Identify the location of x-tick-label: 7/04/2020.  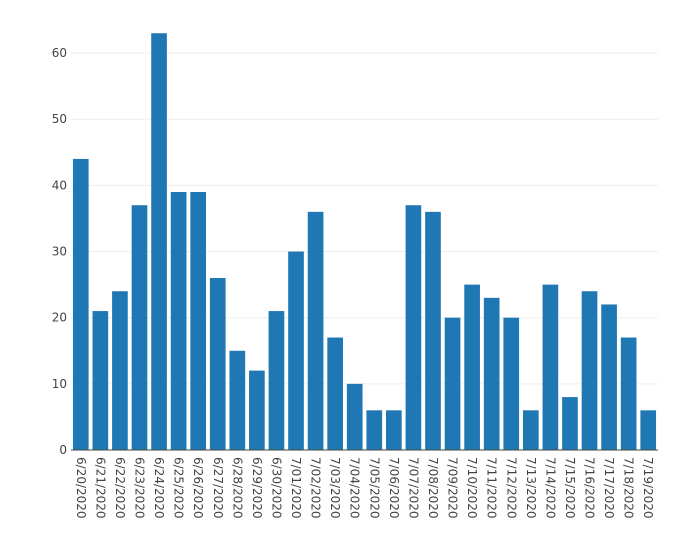
(355, 488).